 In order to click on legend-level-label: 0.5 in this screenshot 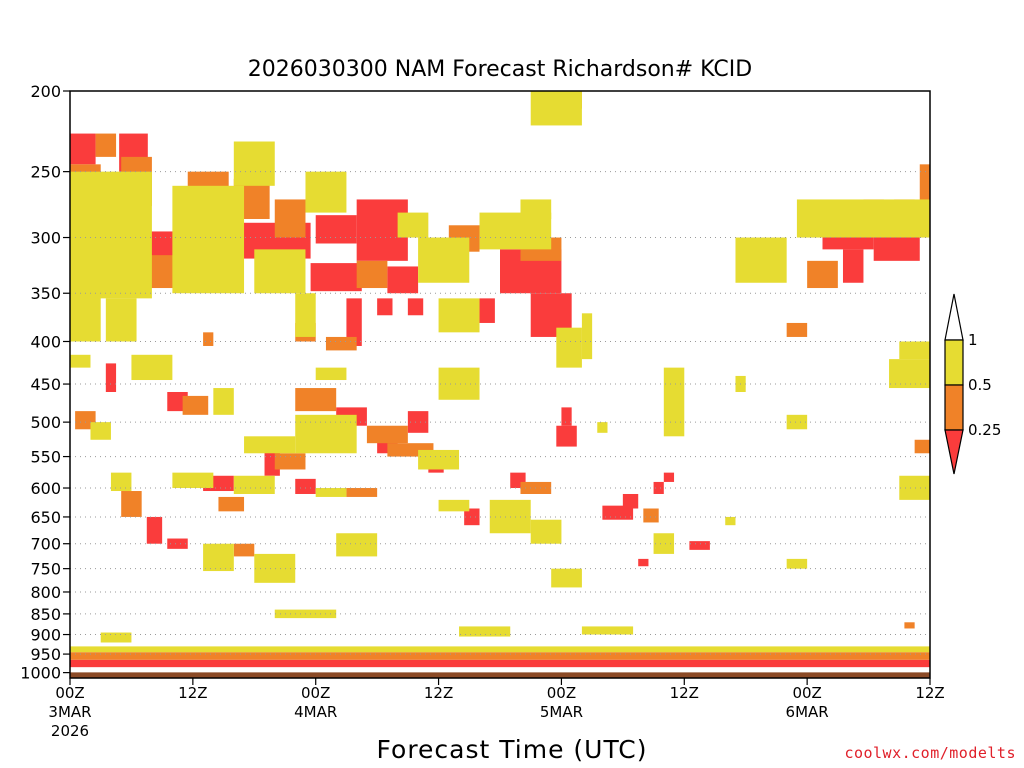, I will do `click(980, 385)`.